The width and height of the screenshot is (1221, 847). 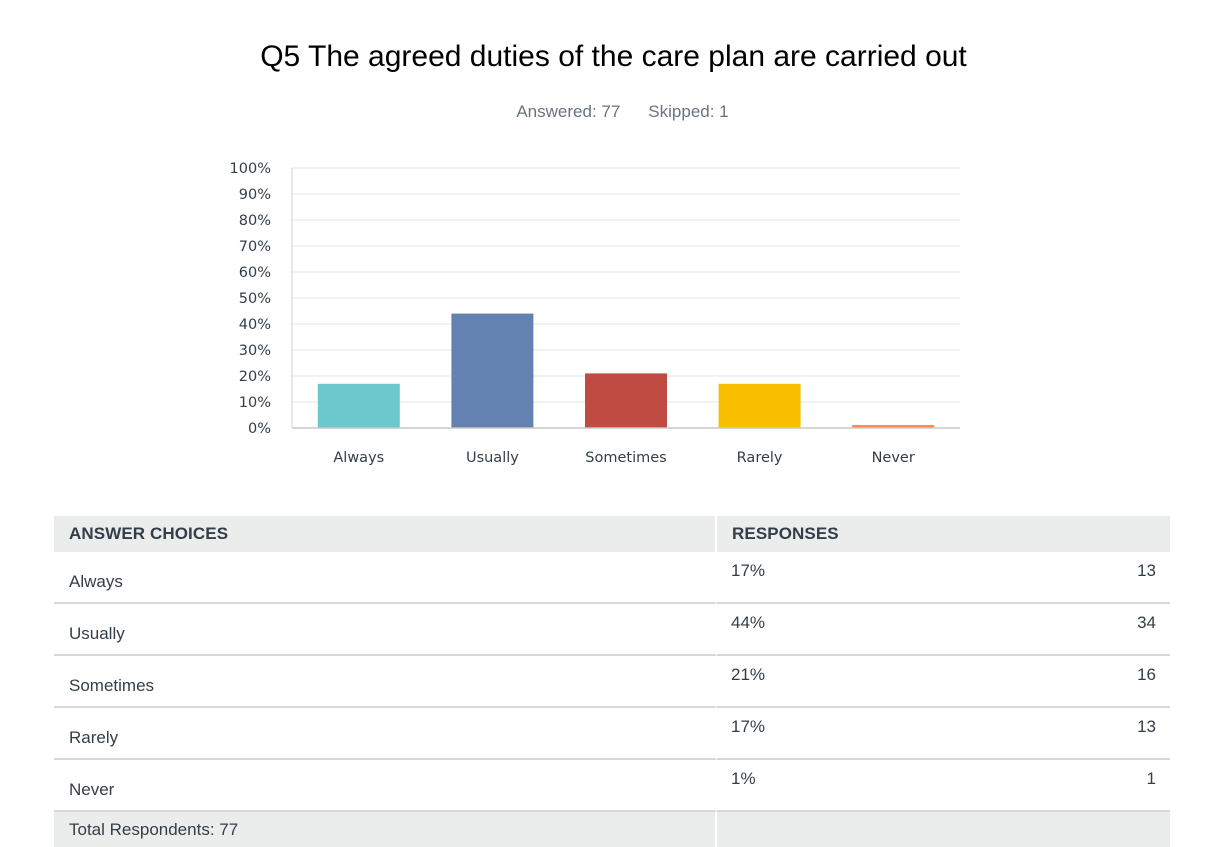 I want to click on choice-cell: Rarely, so click(x=385, y=734).